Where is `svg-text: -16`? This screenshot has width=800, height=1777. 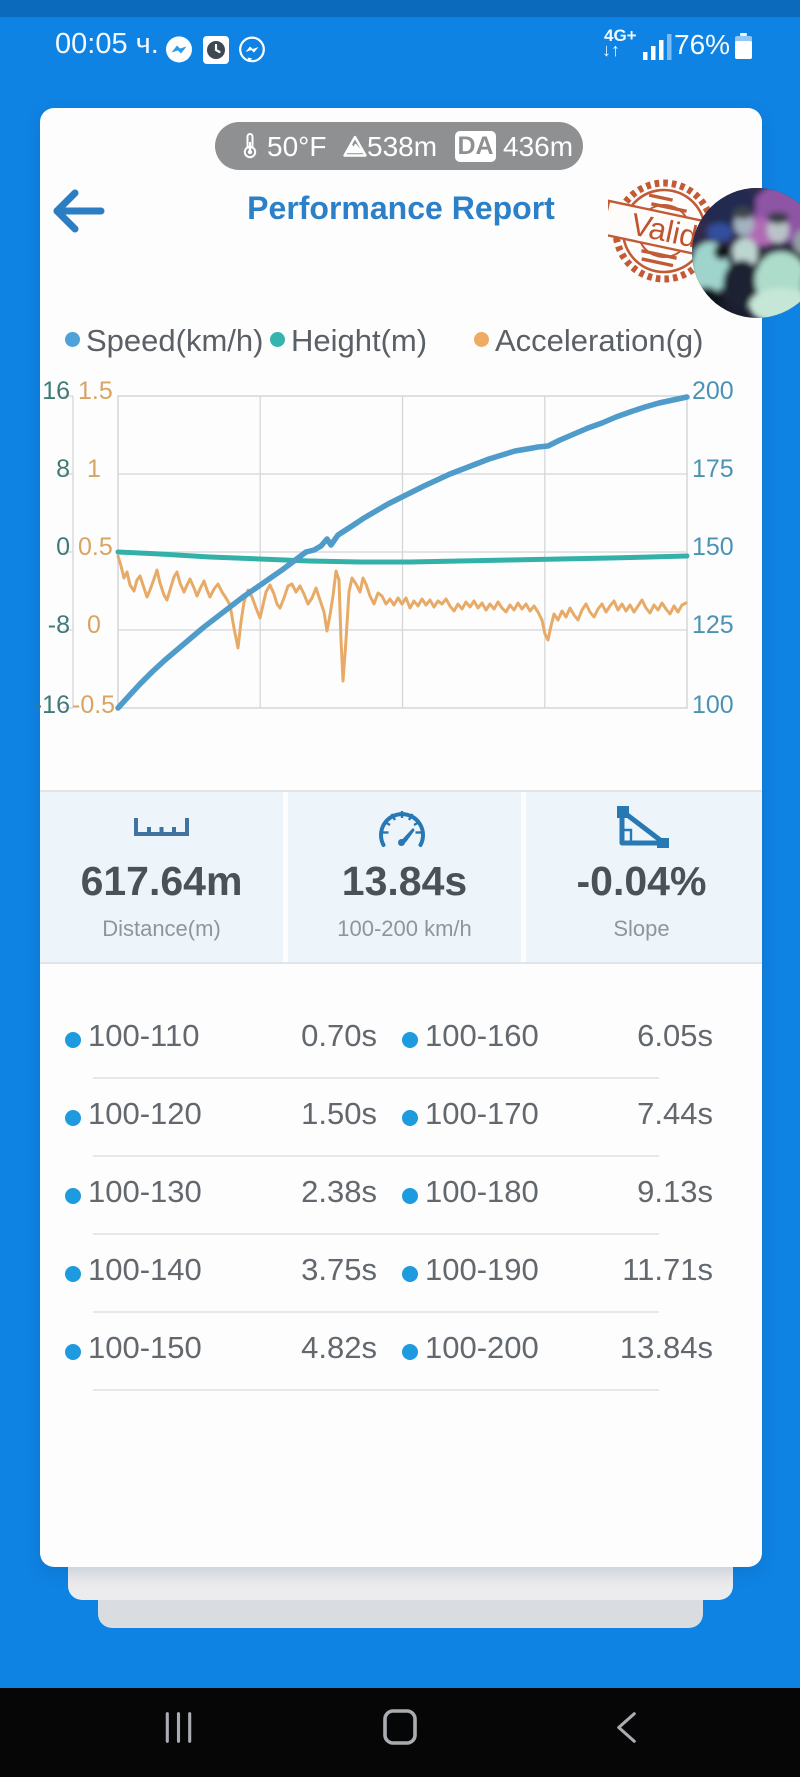
svg-text: -16 is located at coordinates (52, 705).